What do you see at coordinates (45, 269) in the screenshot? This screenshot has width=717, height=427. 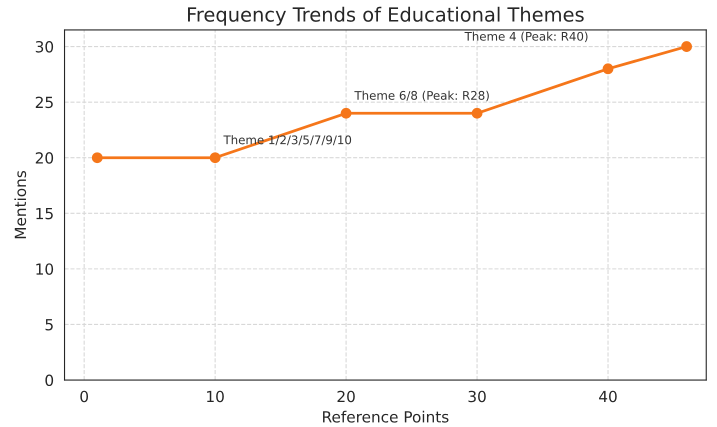 I see `y-tick-label: 10` at bounding box center [45, 269].